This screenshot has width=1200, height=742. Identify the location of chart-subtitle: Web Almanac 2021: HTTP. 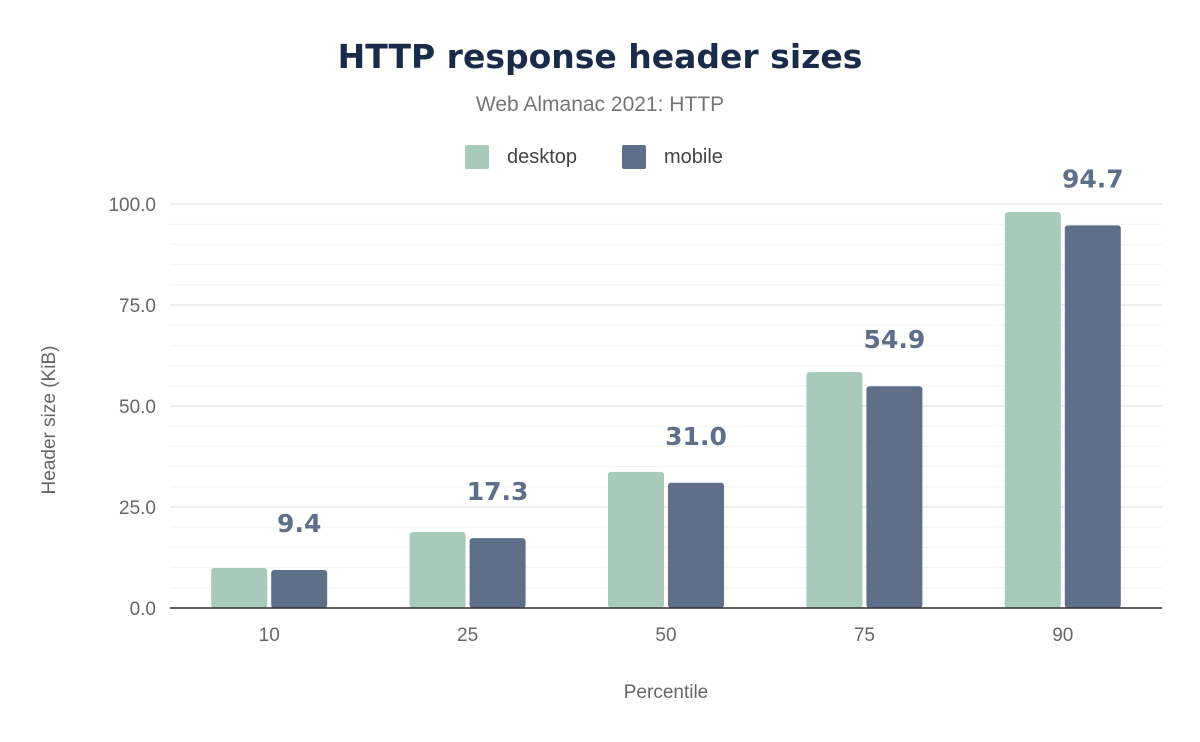
(600, 104).